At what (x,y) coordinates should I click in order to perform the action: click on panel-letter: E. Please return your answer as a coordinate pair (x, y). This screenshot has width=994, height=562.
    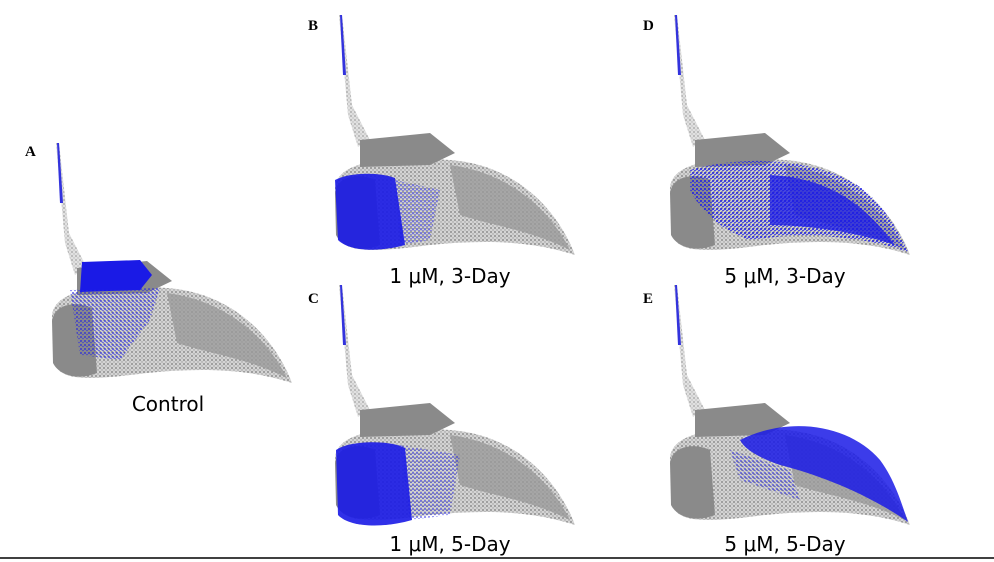
    Looking at the image, I should click on (648, 299).